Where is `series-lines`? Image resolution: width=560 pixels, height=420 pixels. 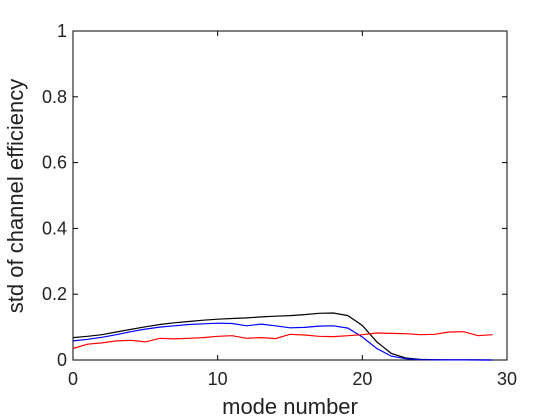
series-lines is located at coordinates (282, 336).